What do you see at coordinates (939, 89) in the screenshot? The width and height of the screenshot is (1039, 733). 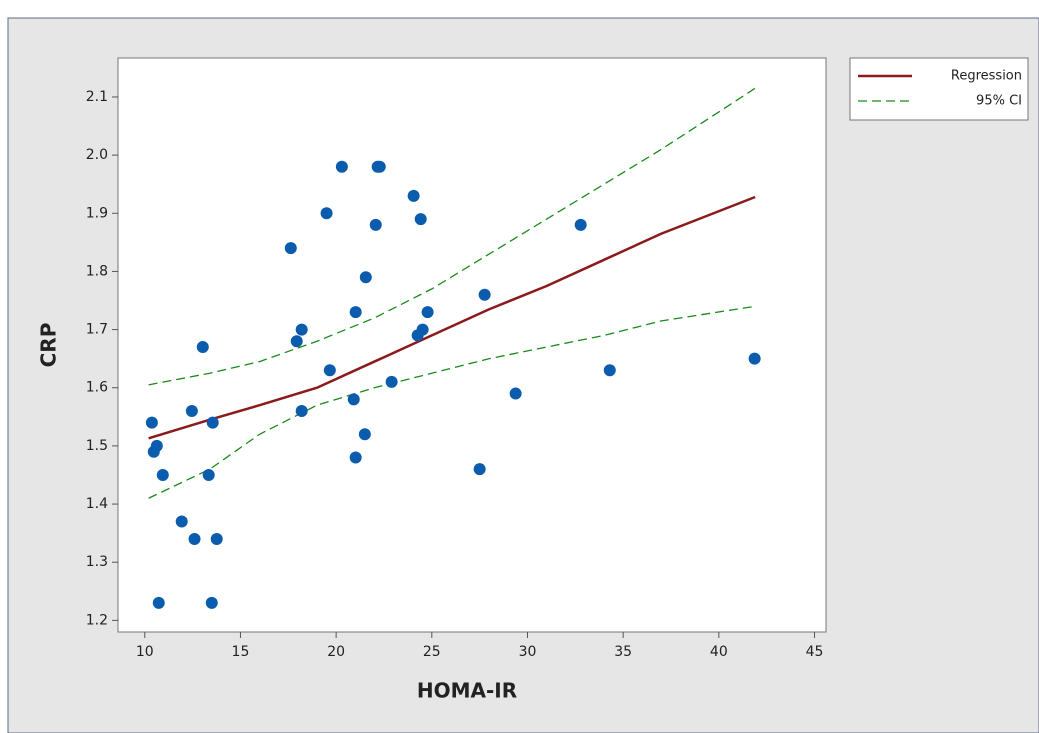 I see `legend` at bounding box center [939, 89].